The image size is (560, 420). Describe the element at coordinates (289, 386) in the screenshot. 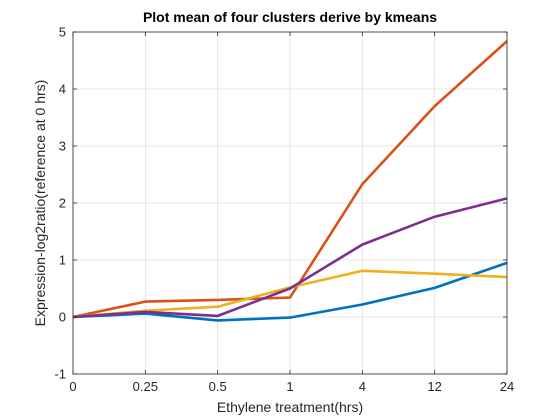

I see `x-tick-label: 1` at that location.